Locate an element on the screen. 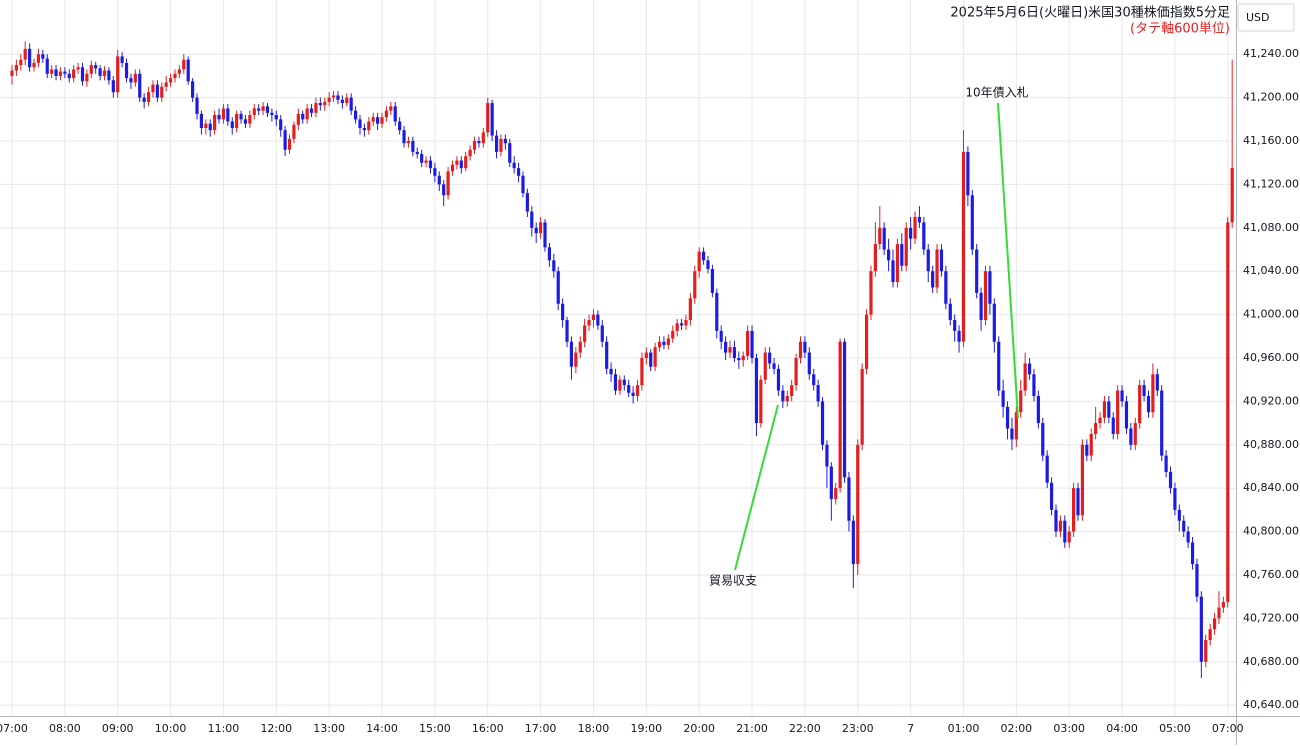  annotation-line is located at coordinates (756, 487).